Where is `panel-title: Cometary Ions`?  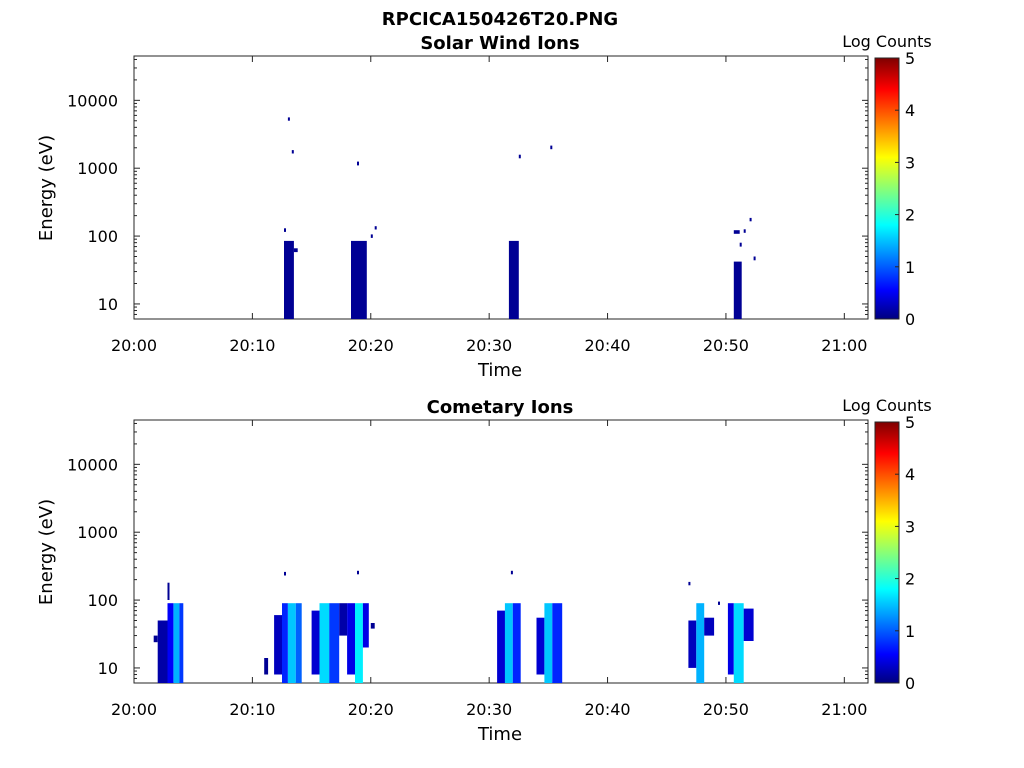 panel-title: Cometary Ions is located at coordinates (500, 407).